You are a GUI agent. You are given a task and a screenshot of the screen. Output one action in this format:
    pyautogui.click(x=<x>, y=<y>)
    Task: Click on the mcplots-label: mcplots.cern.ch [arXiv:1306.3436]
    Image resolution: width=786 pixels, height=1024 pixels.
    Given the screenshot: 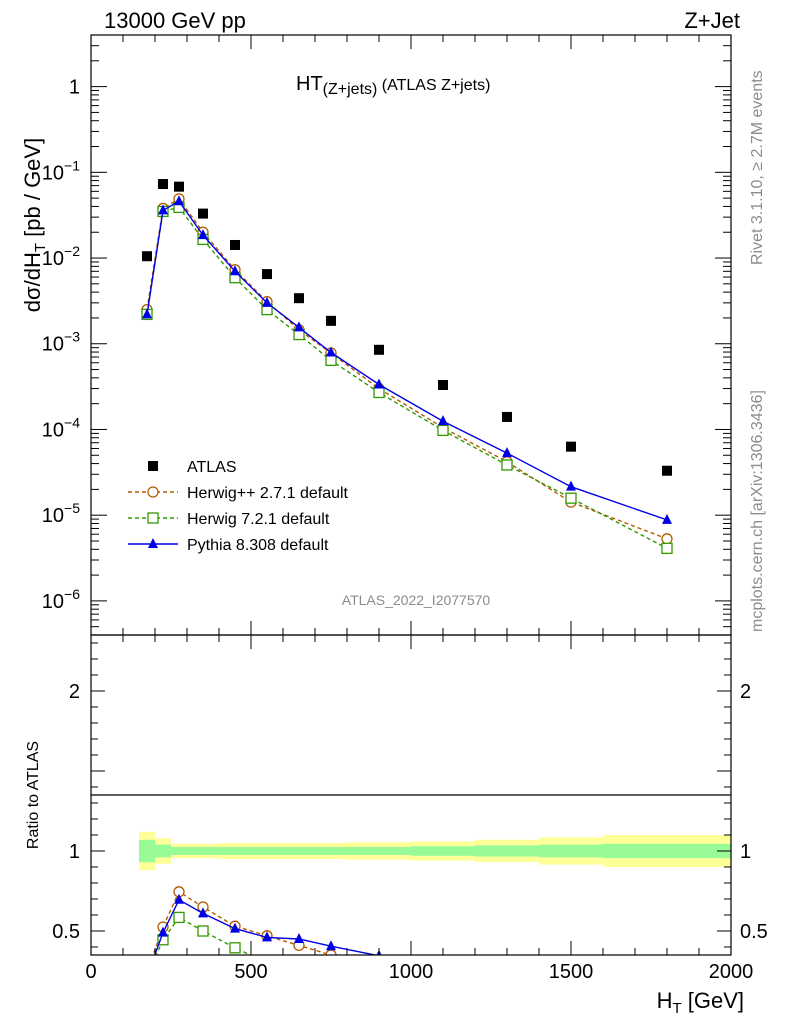 What is the action you would take?
    pyautogui.click(x=757, y=511)
    